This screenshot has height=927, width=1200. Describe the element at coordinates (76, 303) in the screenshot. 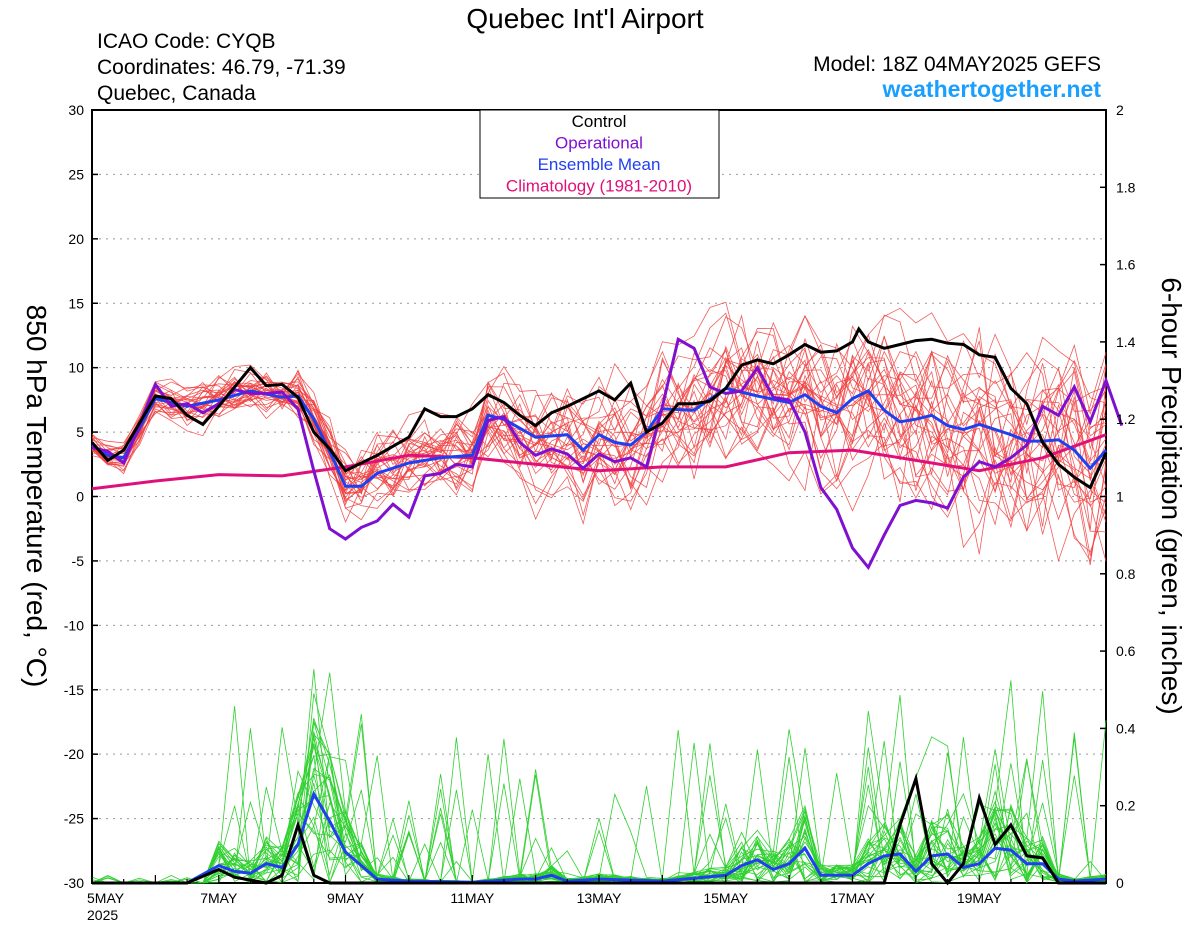

I see `left-tick-label: 15` at that location.